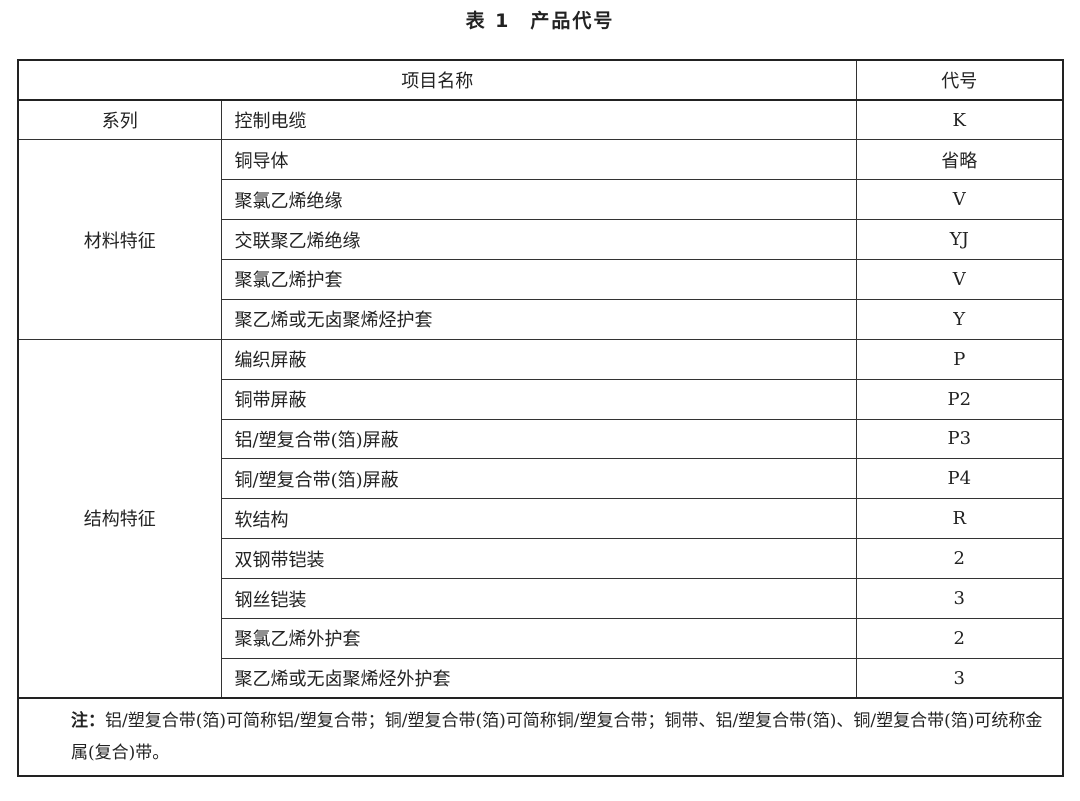 The width and height of the screenshot is (1080, 801). I want to click on item-name: 聚乙烯或无卤聚烯烃护套, so click(538, 319).